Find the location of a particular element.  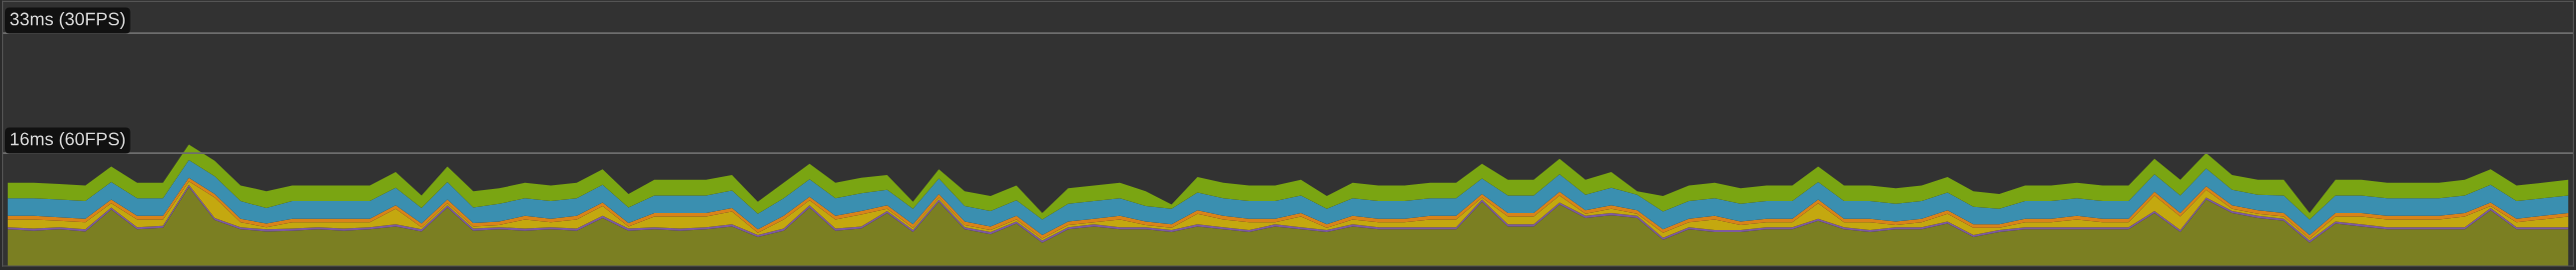

ref-line-label: 16ms (60FPS) is located at coordinates (68, 140).